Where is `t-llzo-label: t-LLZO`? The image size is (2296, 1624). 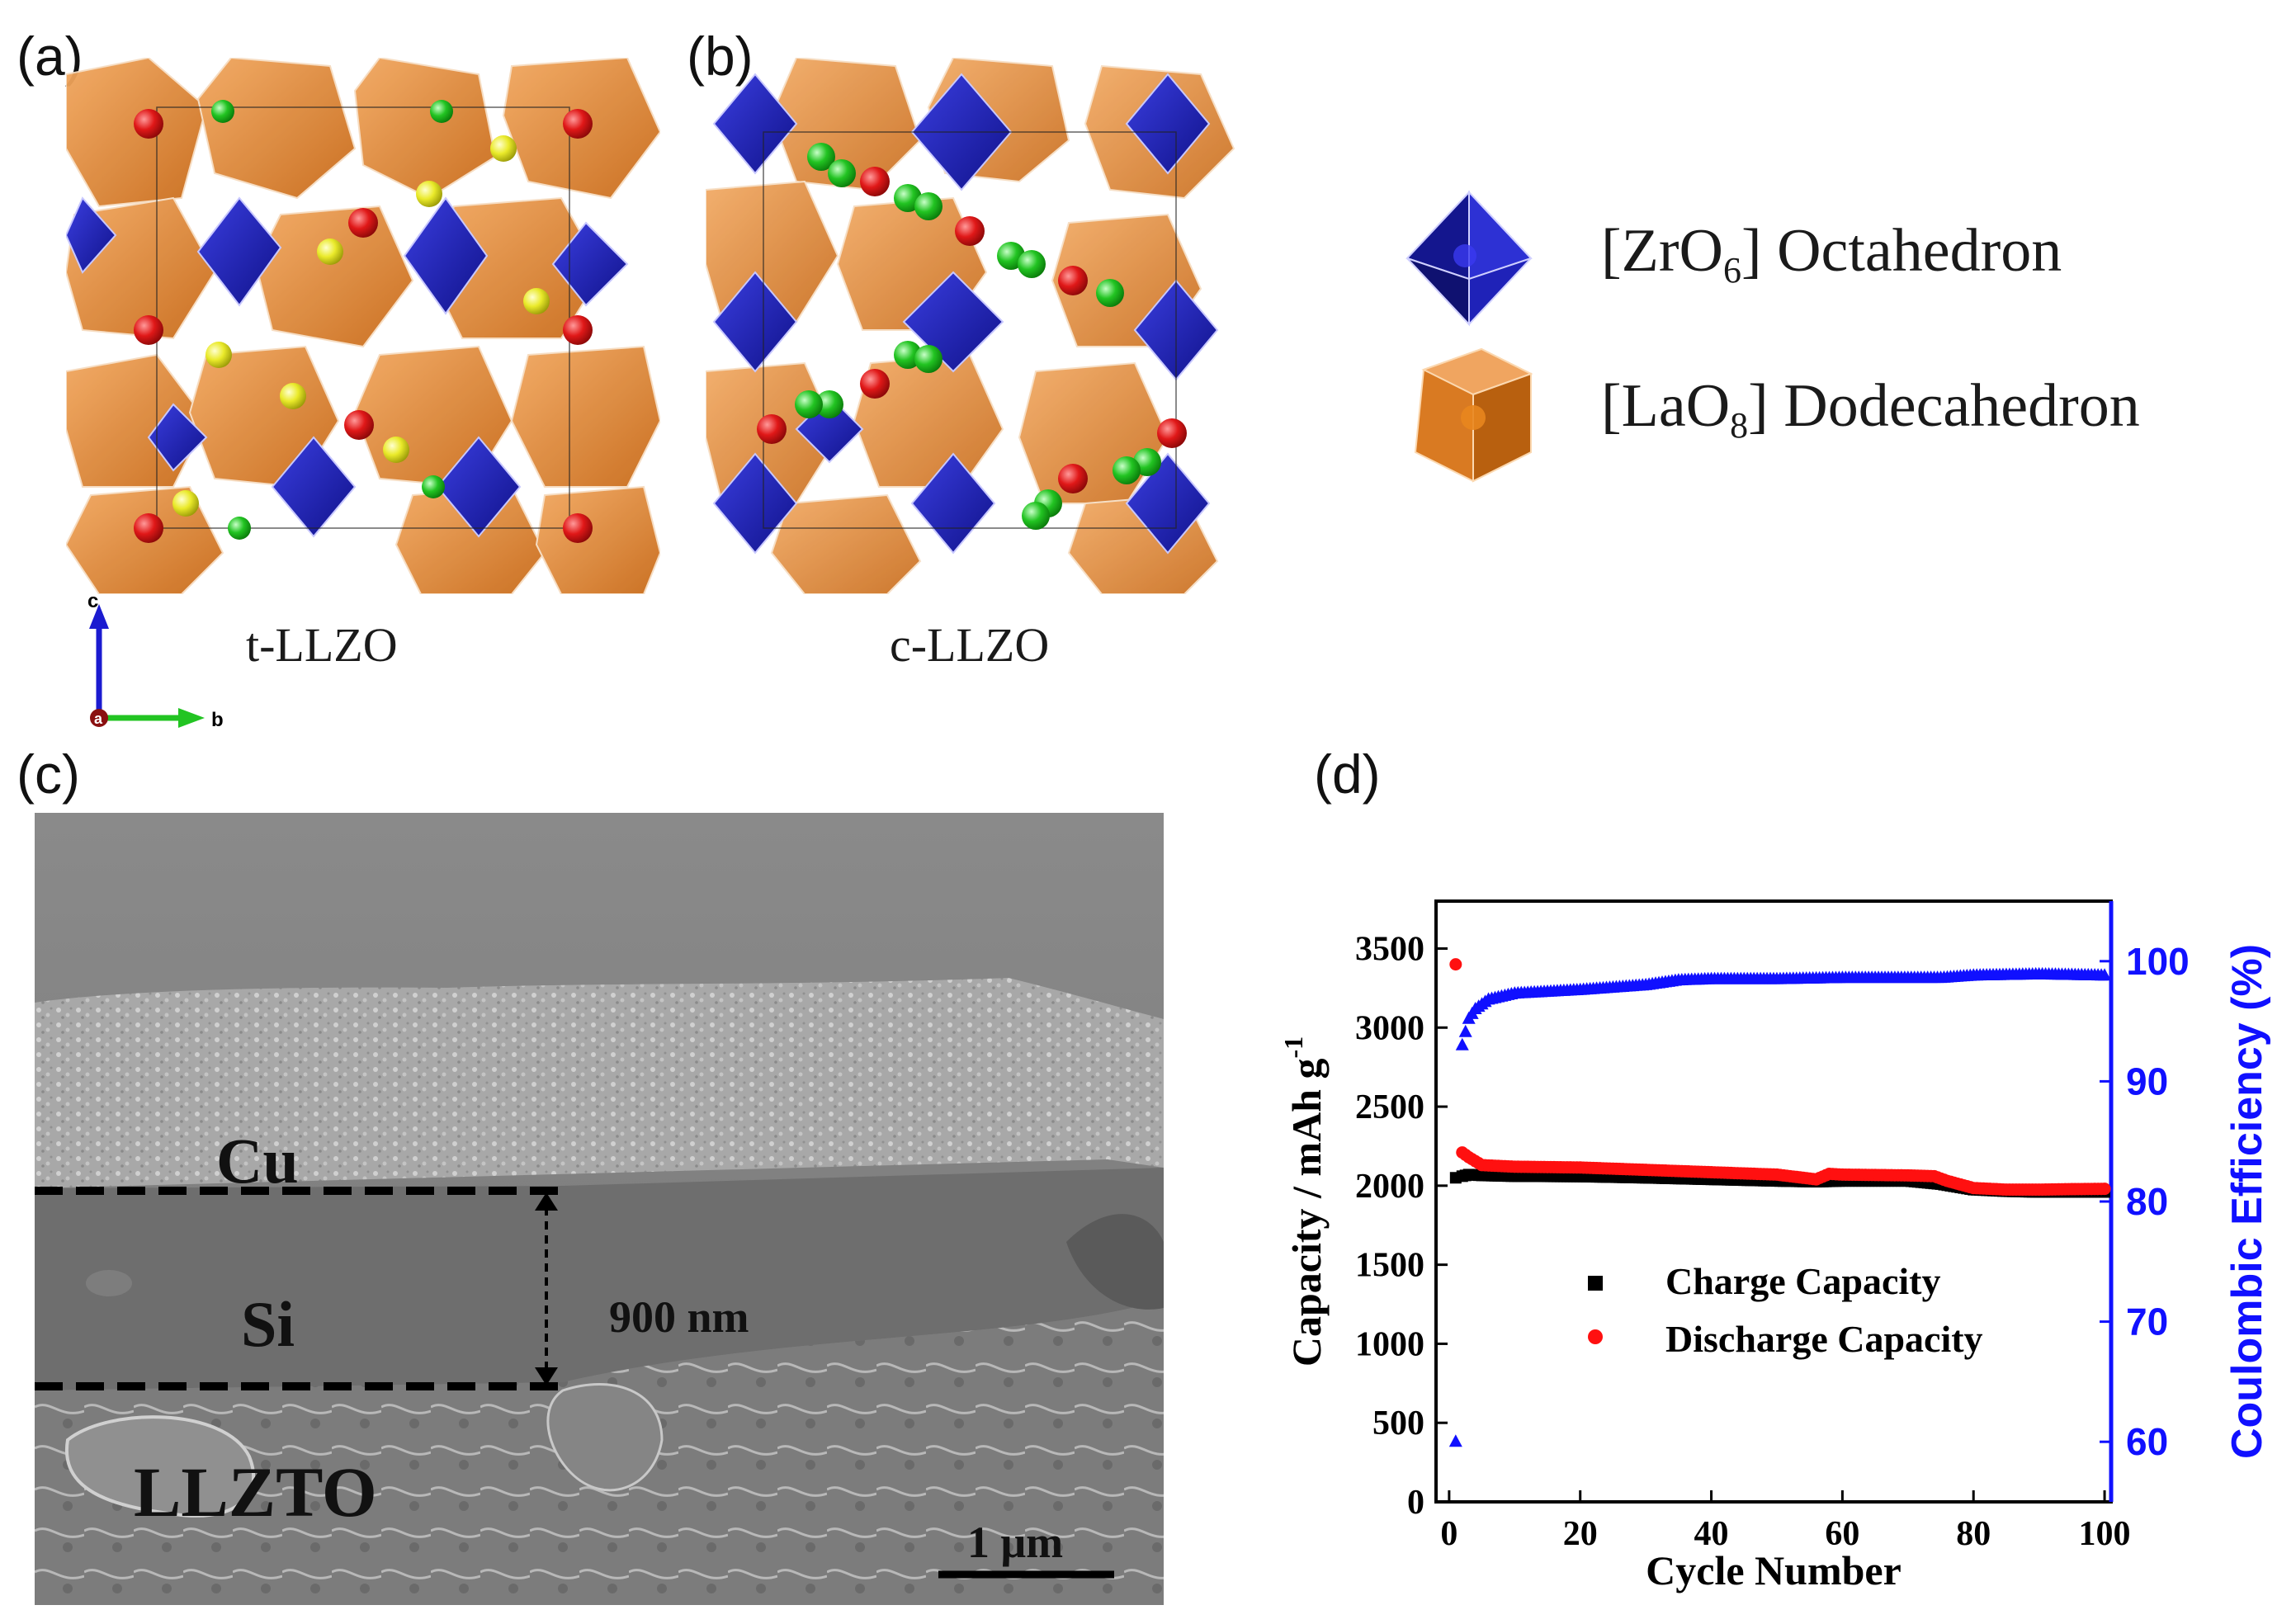 t-llzo-label: t-LLZO is located at coordinates (322, 645).